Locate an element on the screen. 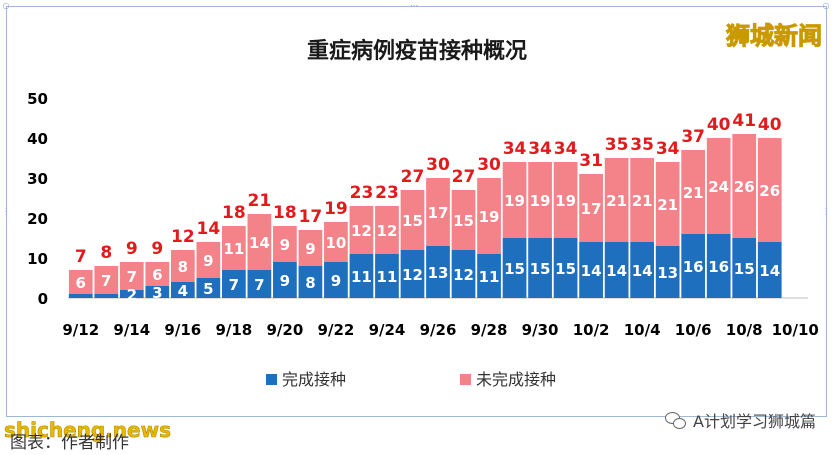  label-total: 9 is located at coordinates (157, 249).